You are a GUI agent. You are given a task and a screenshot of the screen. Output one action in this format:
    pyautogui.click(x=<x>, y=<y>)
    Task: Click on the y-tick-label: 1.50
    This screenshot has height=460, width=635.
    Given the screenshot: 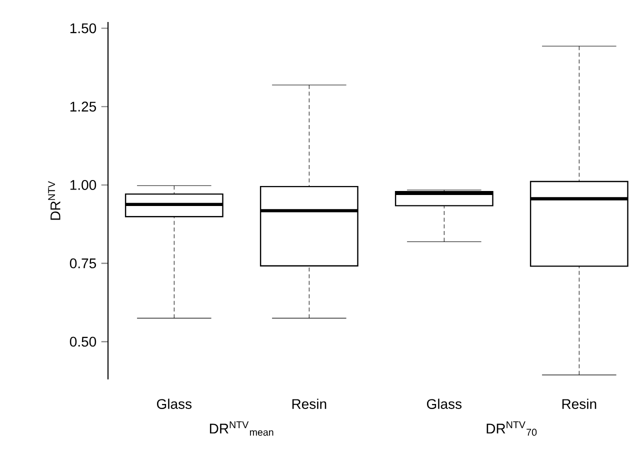 What is the action you would take?
    pyautogui.click(x=83, y=28)
    